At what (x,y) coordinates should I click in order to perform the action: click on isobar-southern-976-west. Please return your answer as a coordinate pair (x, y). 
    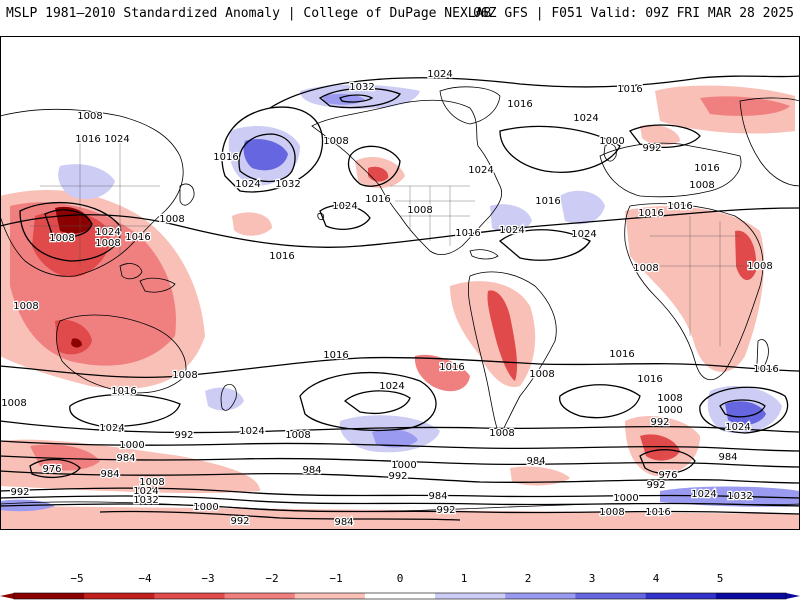
    Looking at the image, I should click on (55, 468).